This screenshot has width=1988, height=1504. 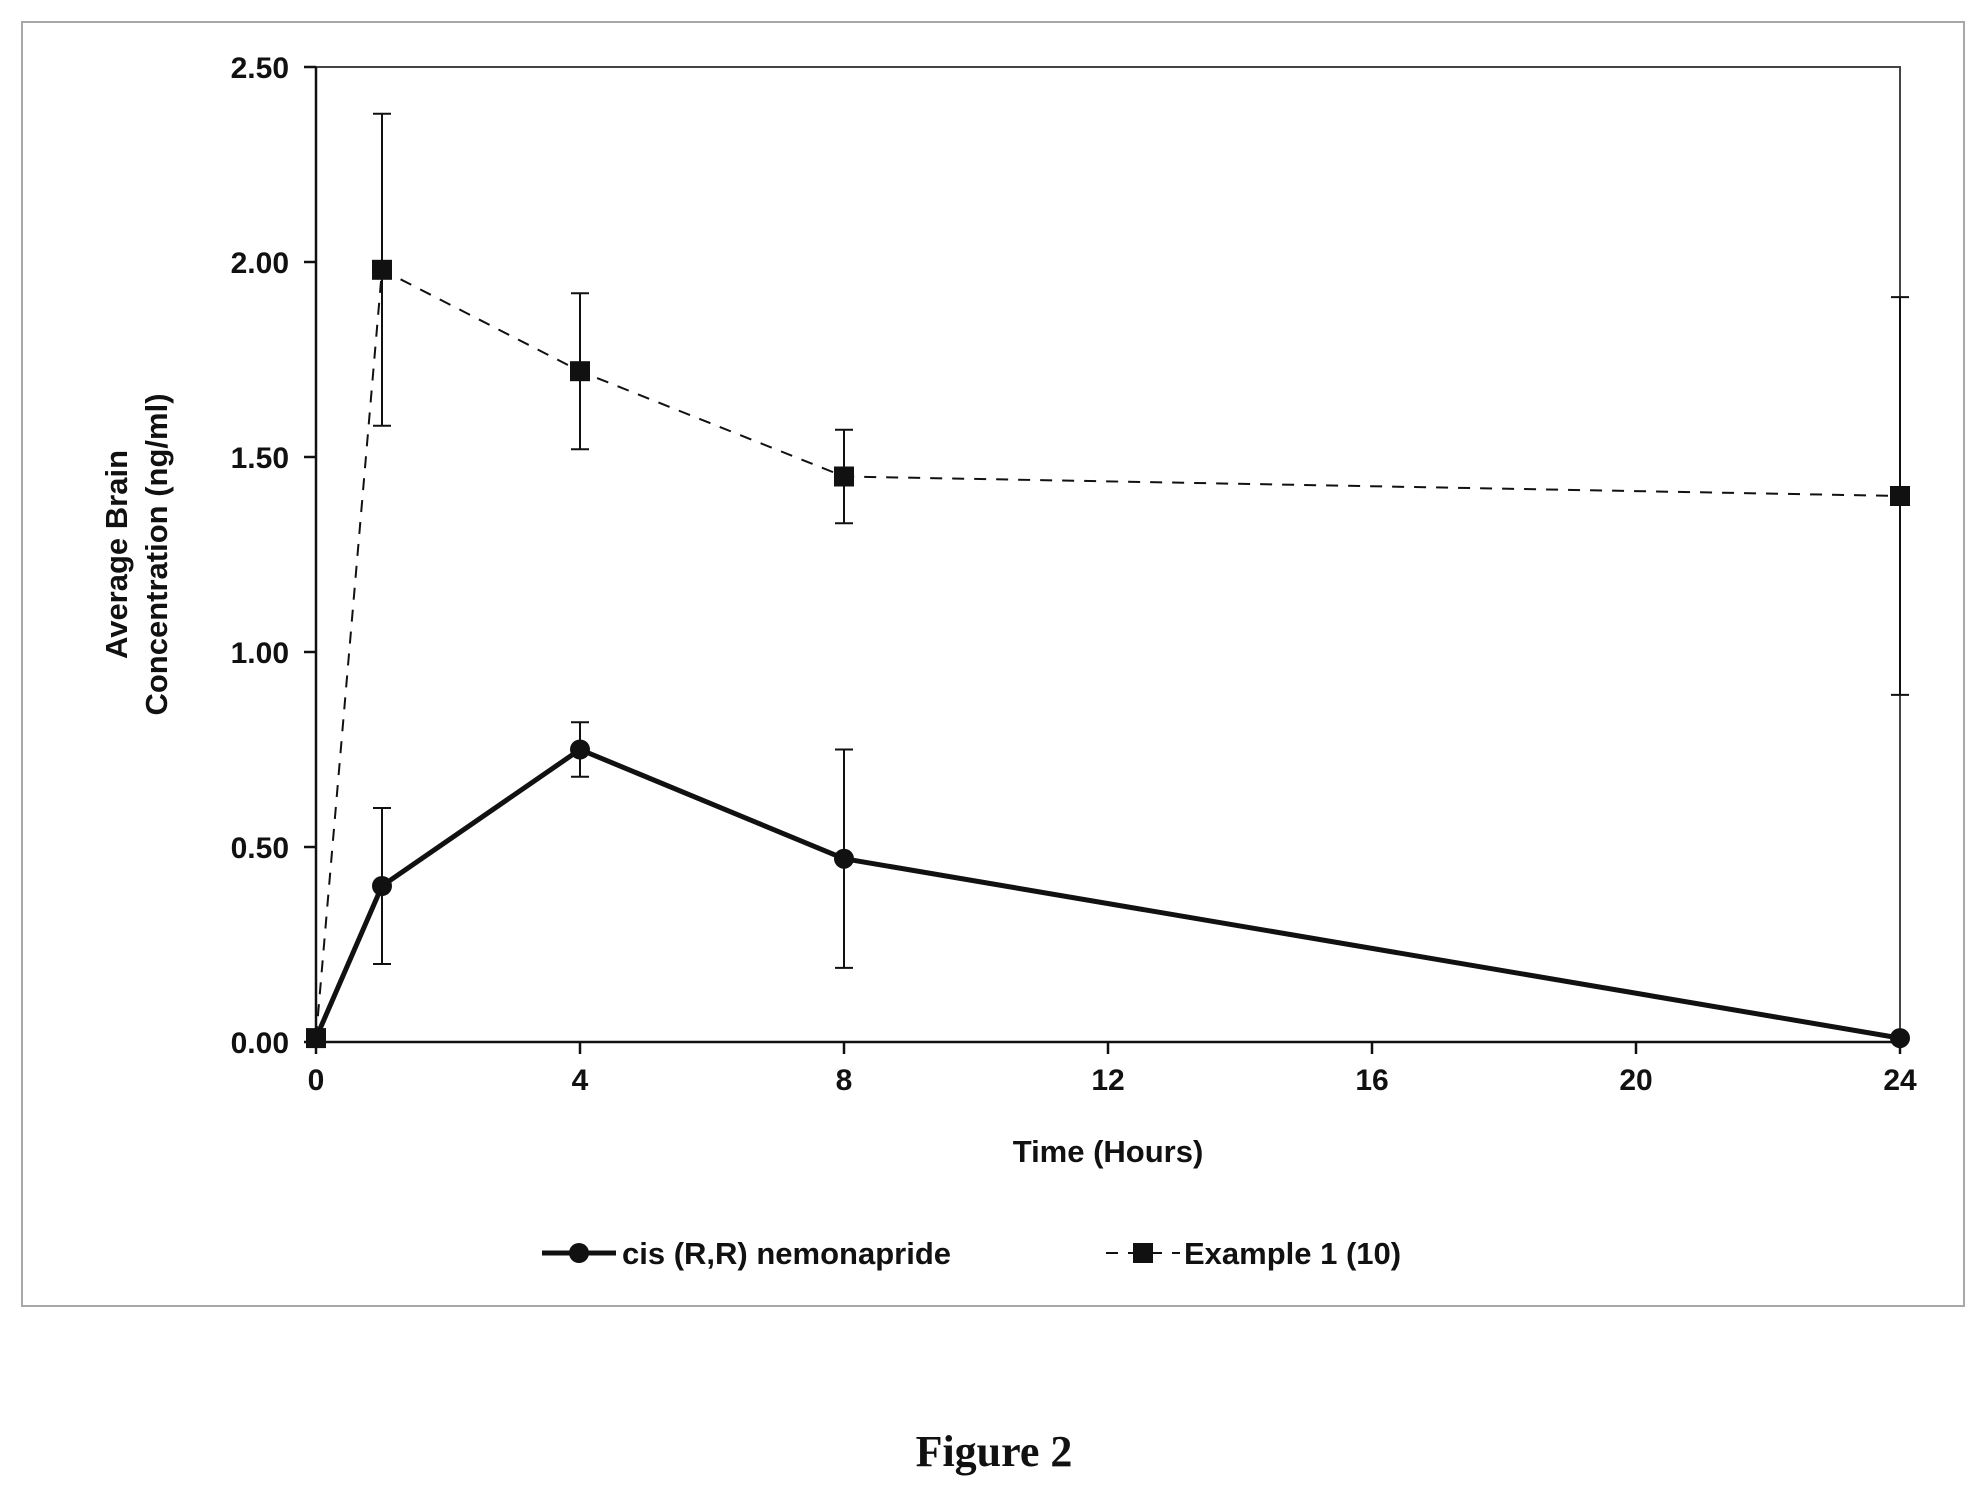 I want to click on legend: cis (R,R) nemonapride Example 1 (10), so click(x=971, y=1253).